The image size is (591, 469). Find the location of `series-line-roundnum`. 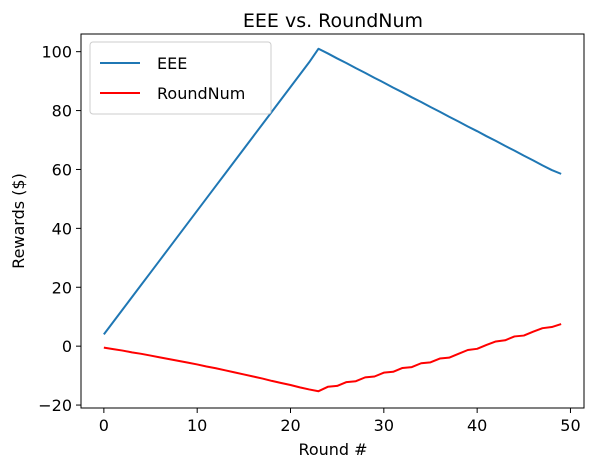

series-line-roundnum is located at coordinates (332, 358).